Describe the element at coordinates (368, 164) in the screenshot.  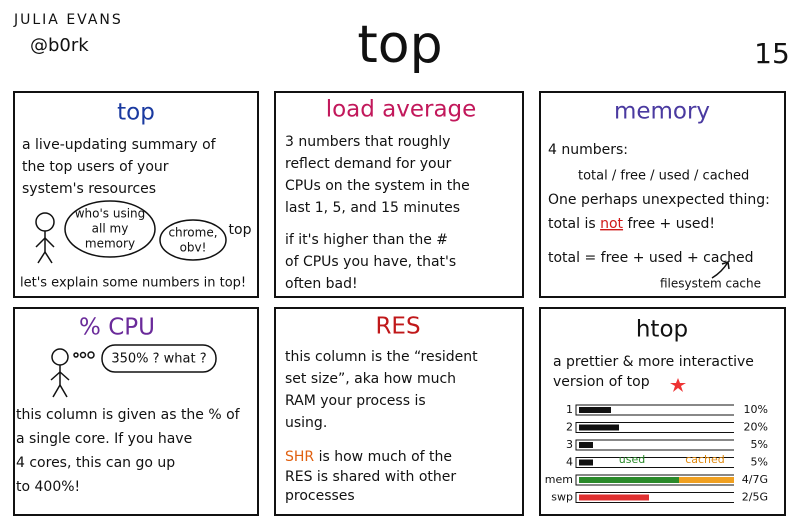
I see `text-line: reflect demand for your` at that location.